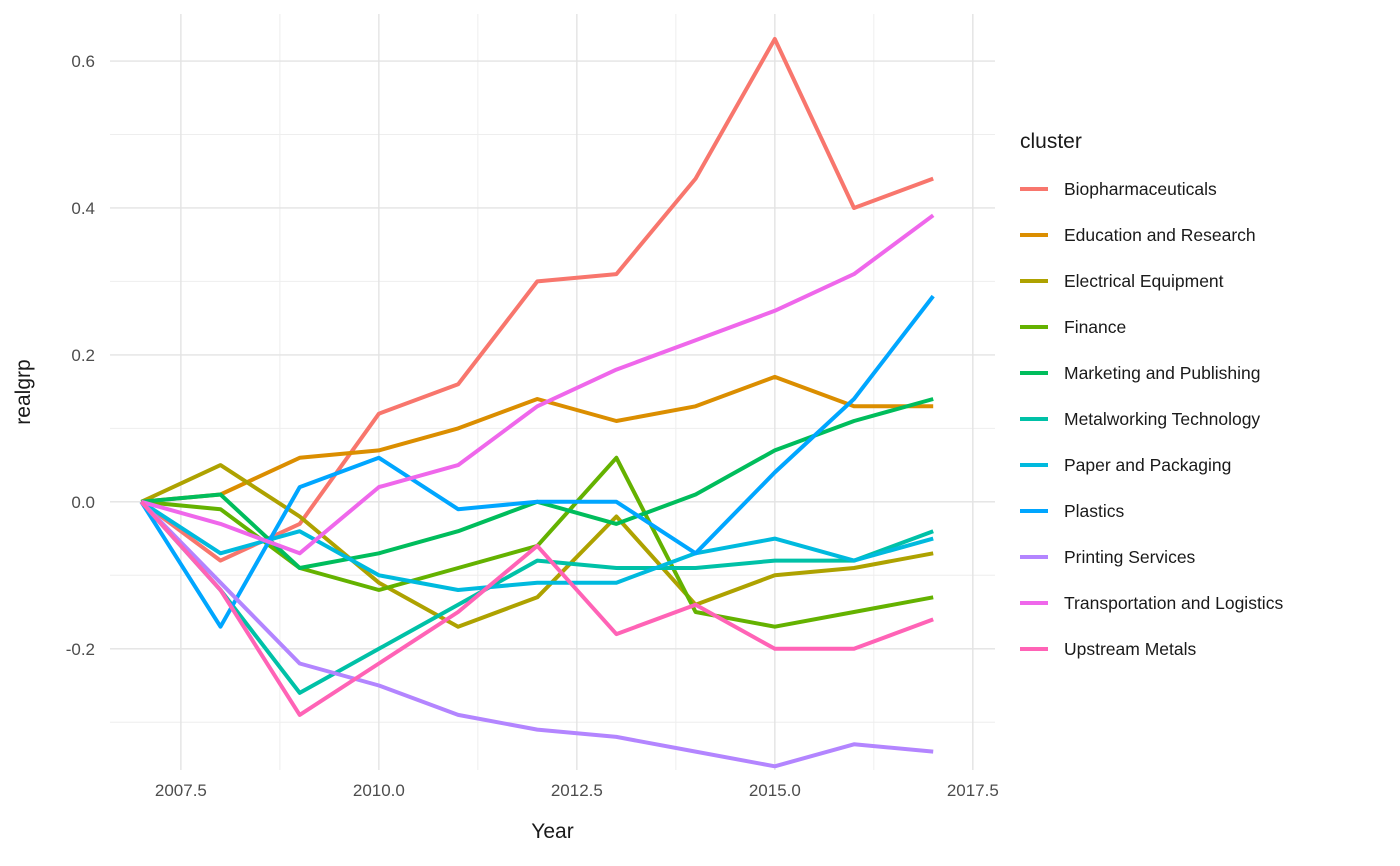 The height and width of the screenshot is (866, 1400). I want to click on x-tick-label: 2015.0, so click(775, 790).